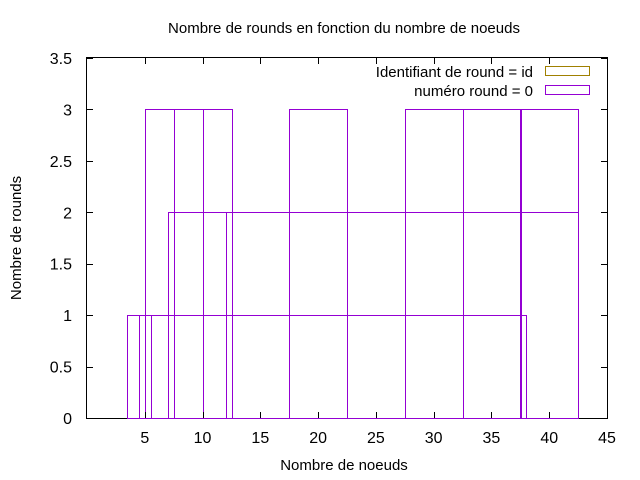  I want to click on x-tick-label: 30, so click(434, 438).